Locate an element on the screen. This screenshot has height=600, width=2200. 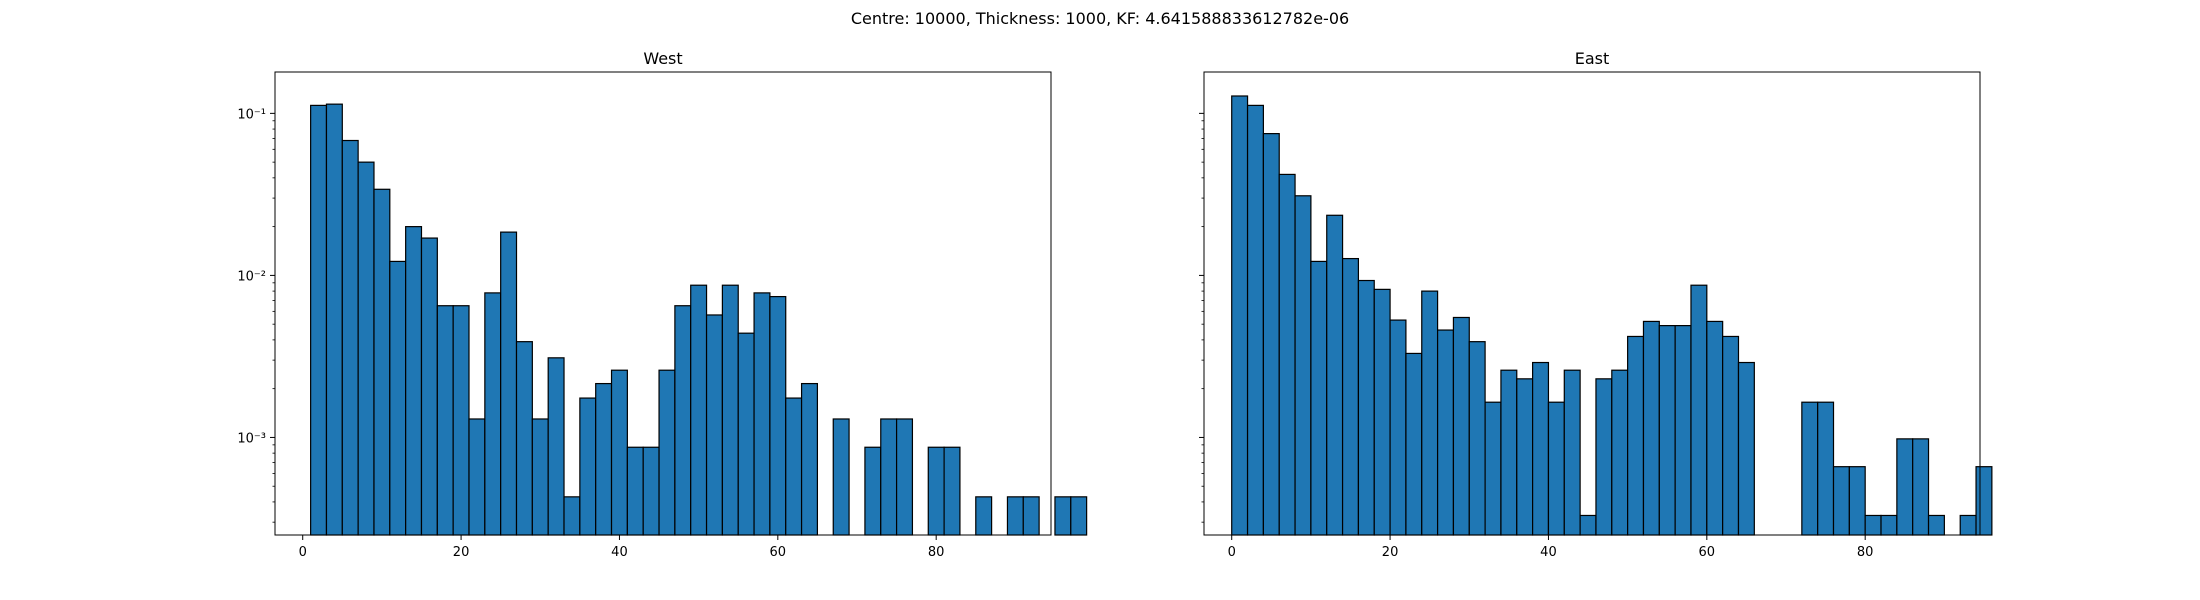
x-tick-label: 0 is located at coordinates (1232, 552).